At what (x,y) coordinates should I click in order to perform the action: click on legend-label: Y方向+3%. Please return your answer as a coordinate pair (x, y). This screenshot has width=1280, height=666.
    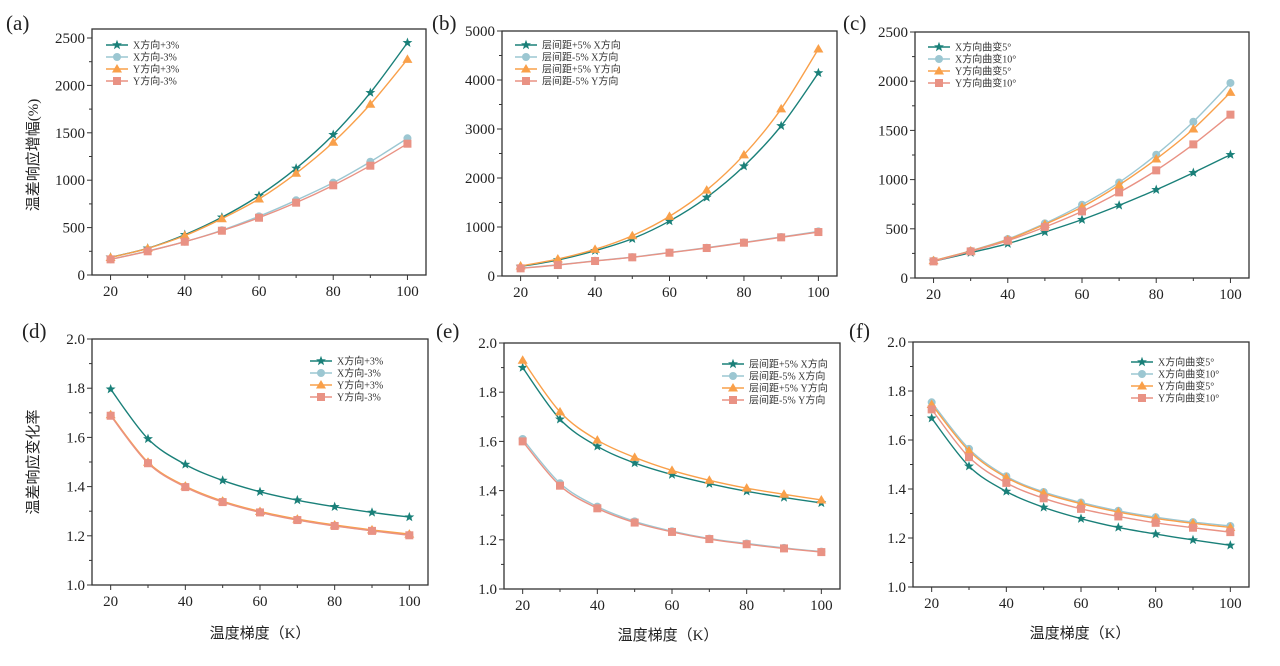
    Looking at the image, I should click on (156, 69).